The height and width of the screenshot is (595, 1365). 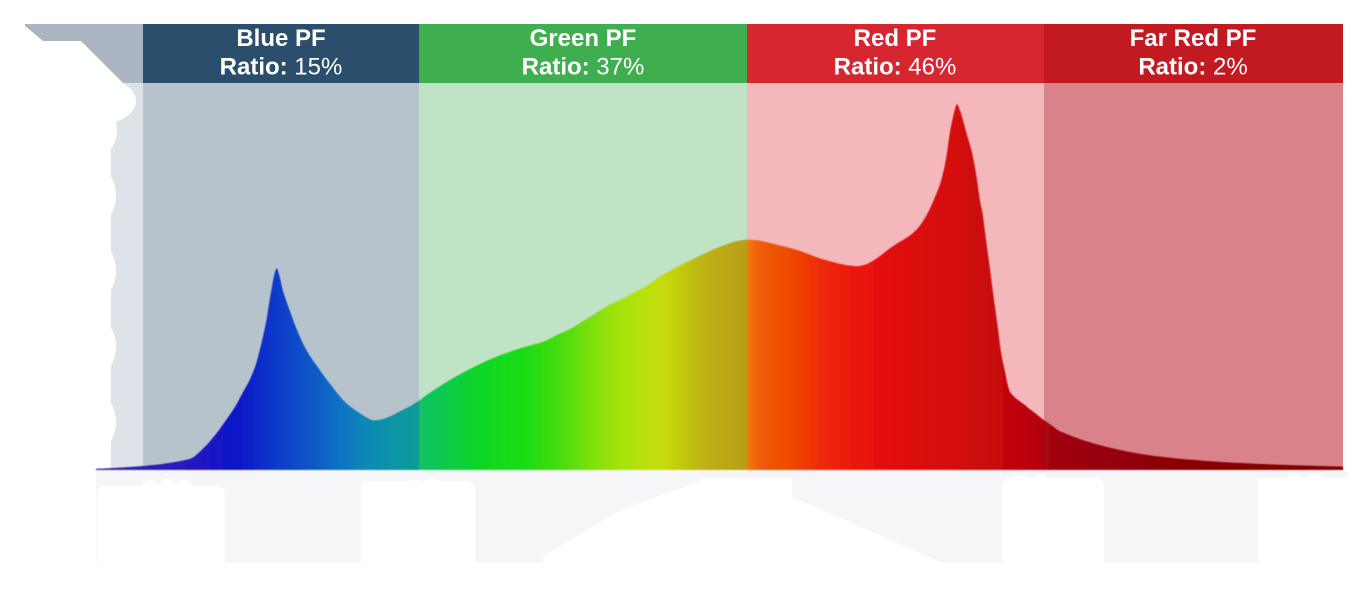 I want to click on svg-text: Far Red PF, so click(x=1193, y=38).